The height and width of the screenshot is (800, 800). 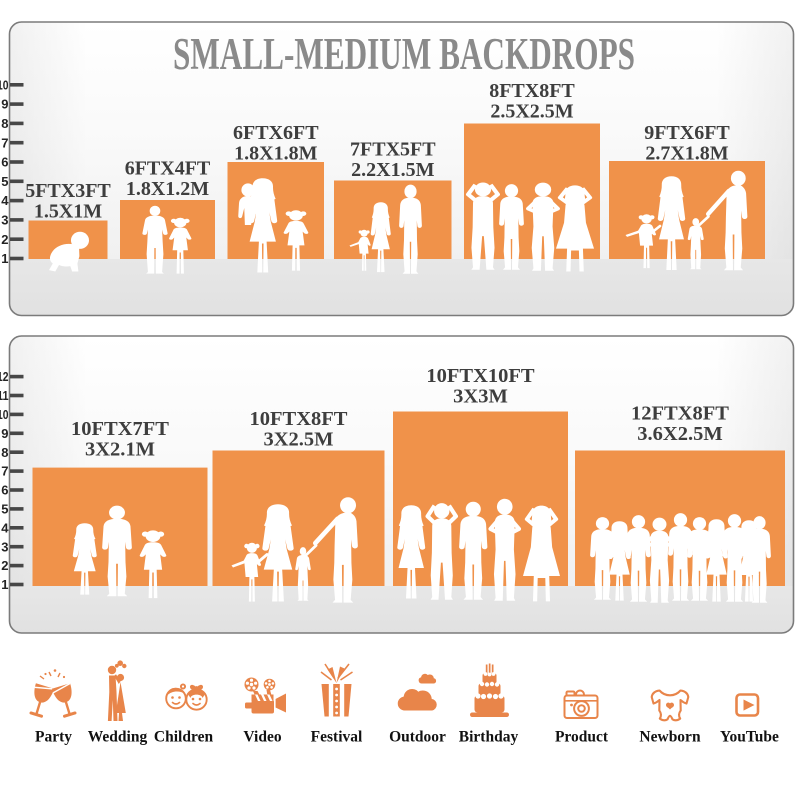 I want to click on svg-text: 3.6X2.5M, so click(x=679, y=434).